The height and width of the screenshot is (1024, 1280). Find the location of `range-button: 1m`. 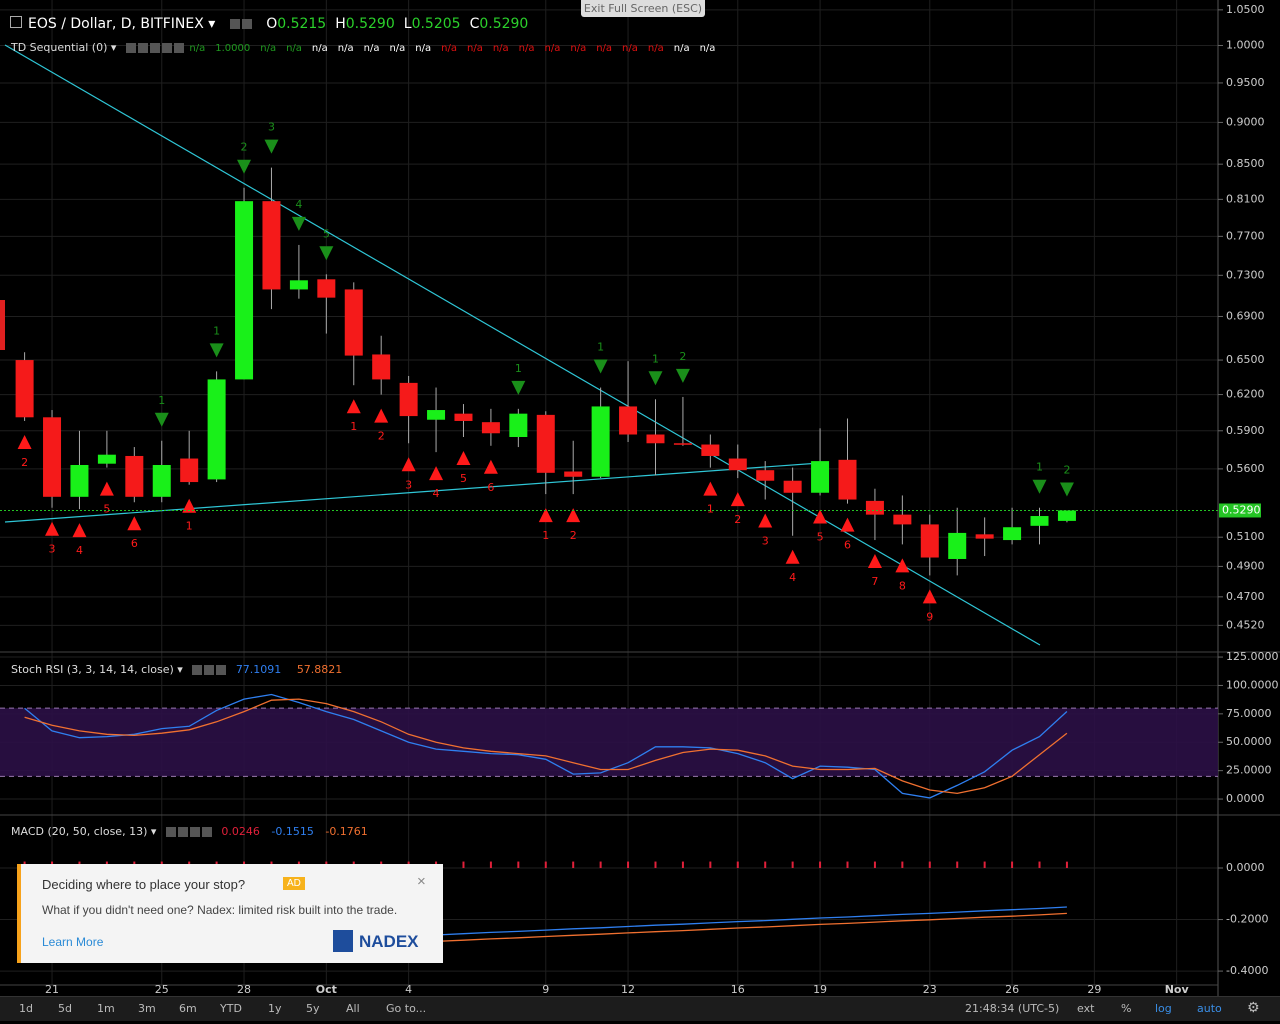

range-button: 1m is located at coordinates (106, 1008).